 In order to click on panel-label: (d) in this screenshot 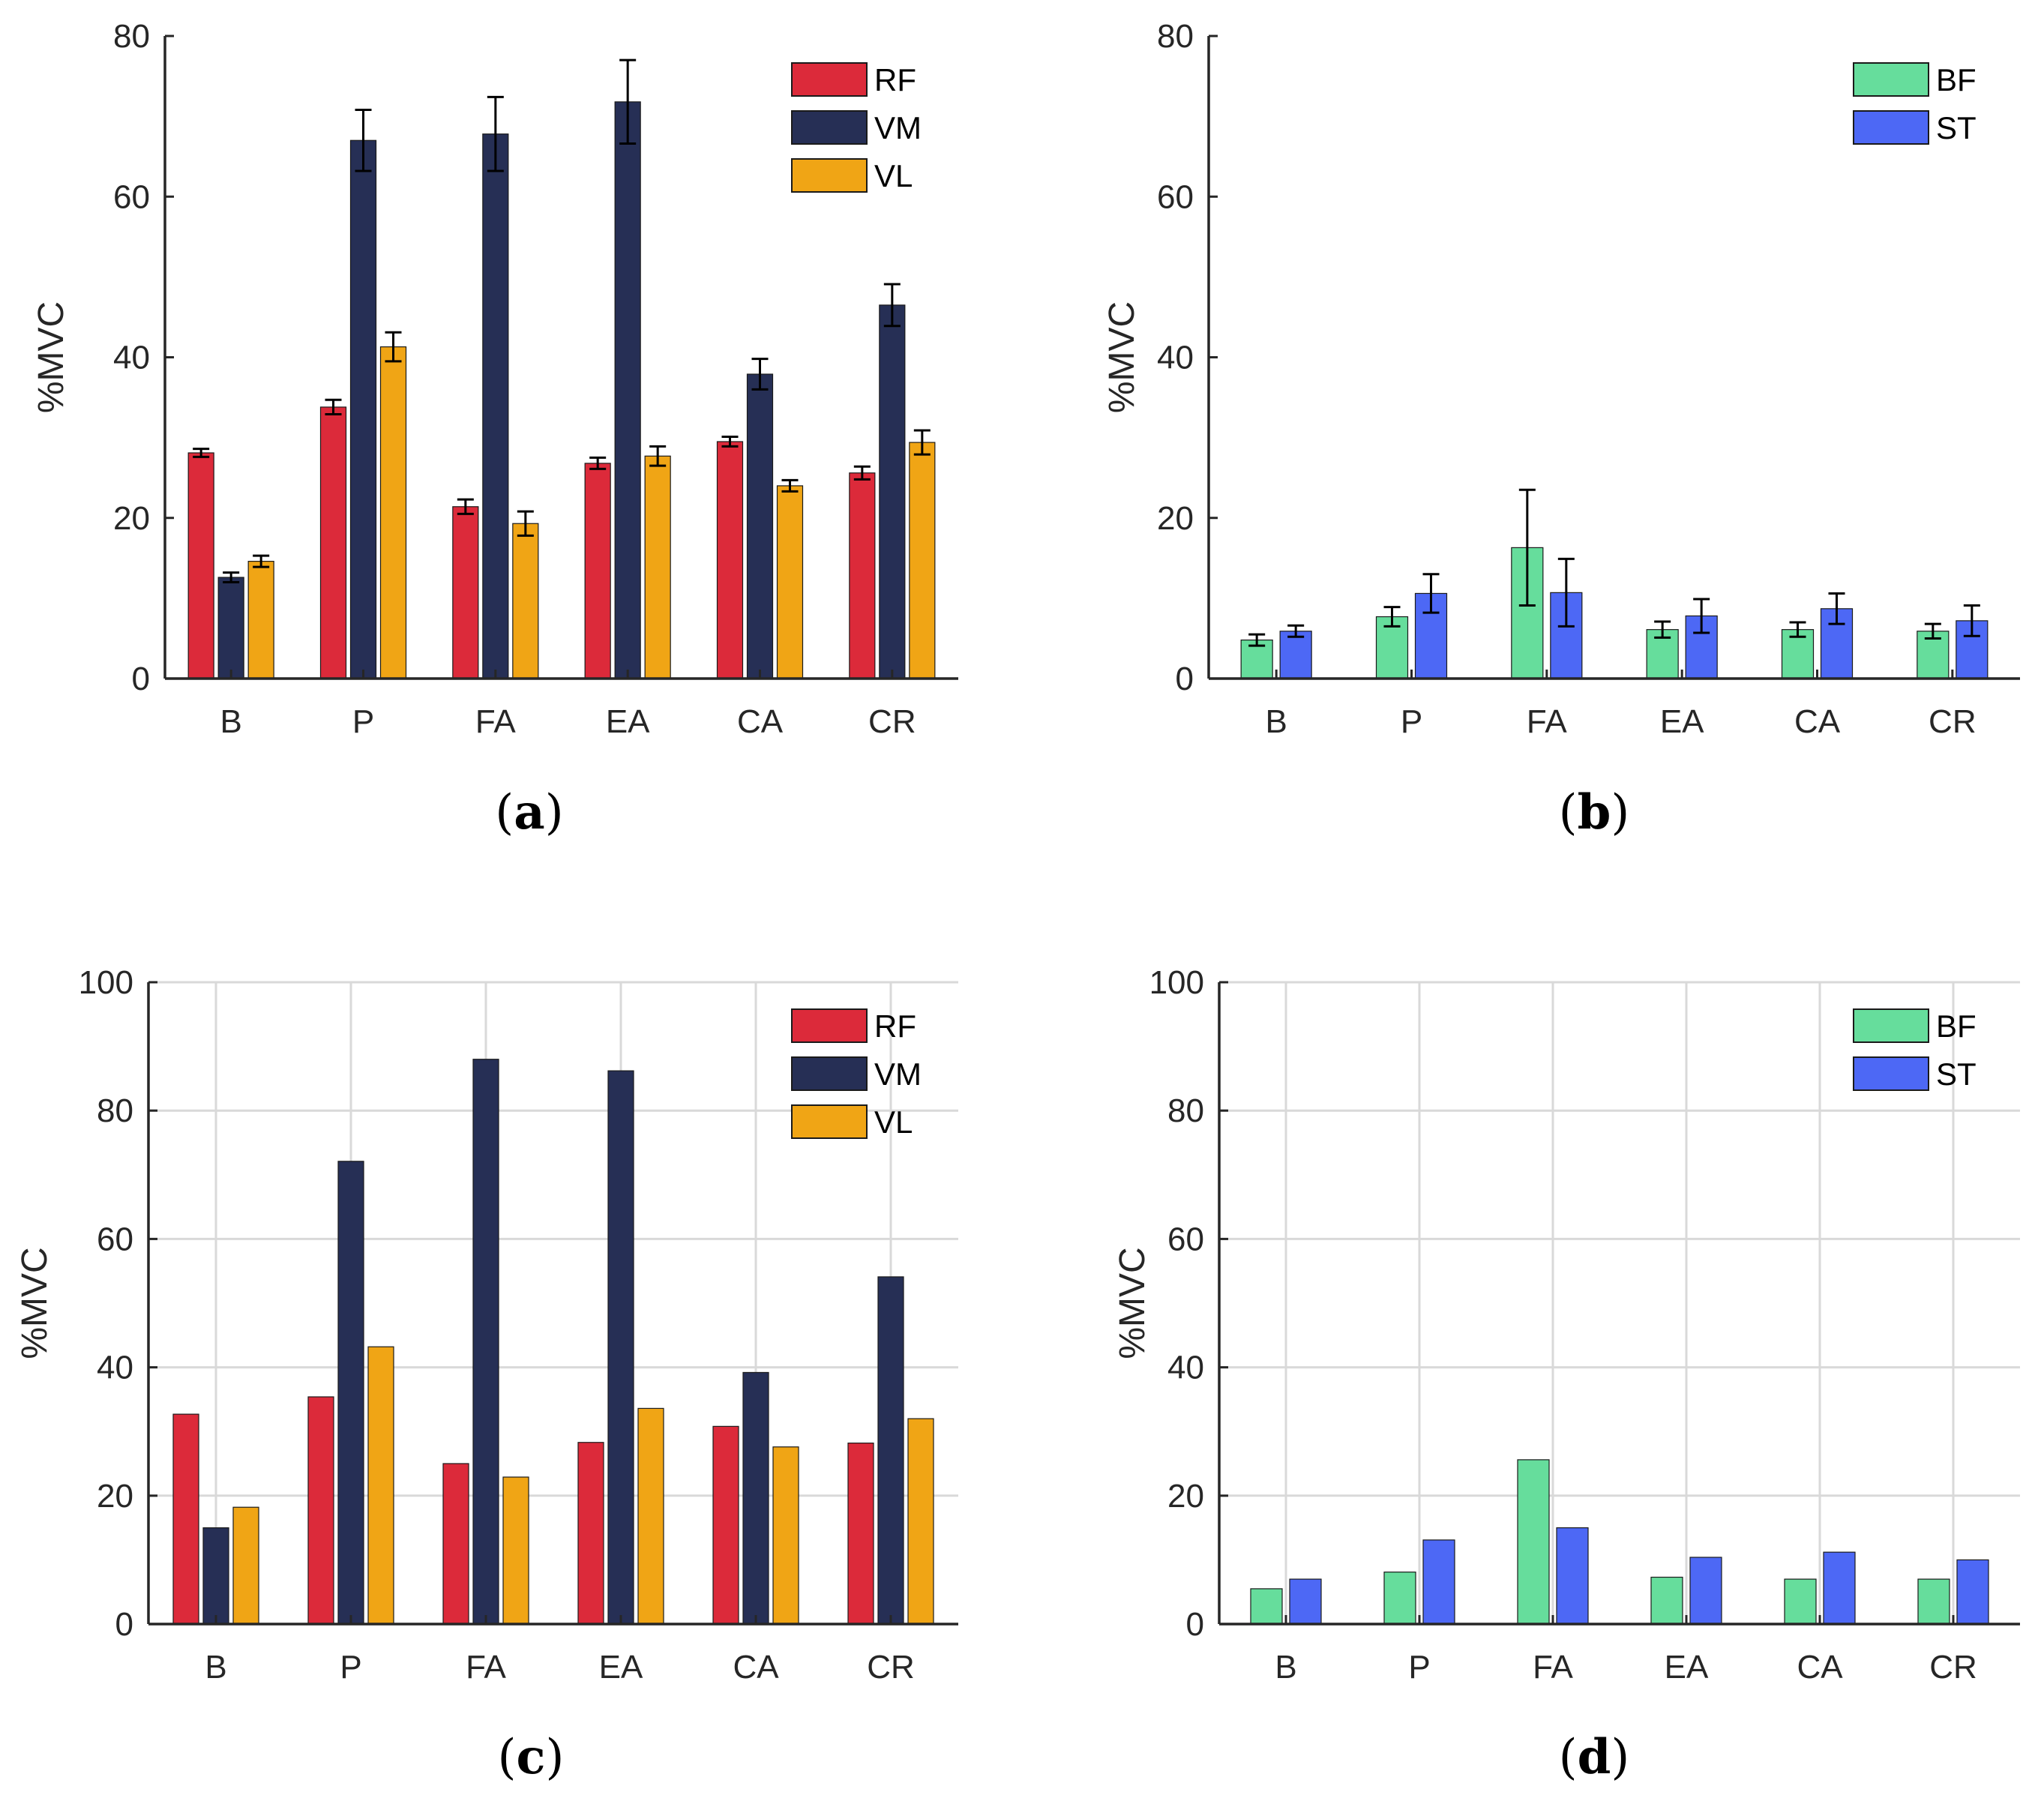, I will do `click(1595, 1757)`.